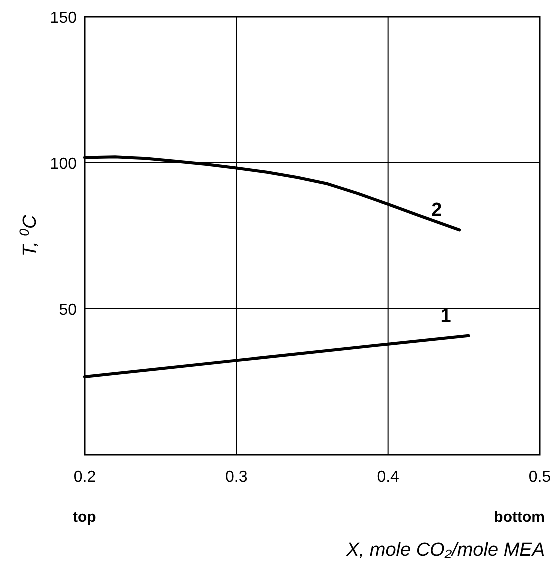 The height and width of the screenshot is (563, 553). What do you see at coordinates (446, 316) in the screenshot?
I see `series-label: 1` at bounding box center [446, 316].